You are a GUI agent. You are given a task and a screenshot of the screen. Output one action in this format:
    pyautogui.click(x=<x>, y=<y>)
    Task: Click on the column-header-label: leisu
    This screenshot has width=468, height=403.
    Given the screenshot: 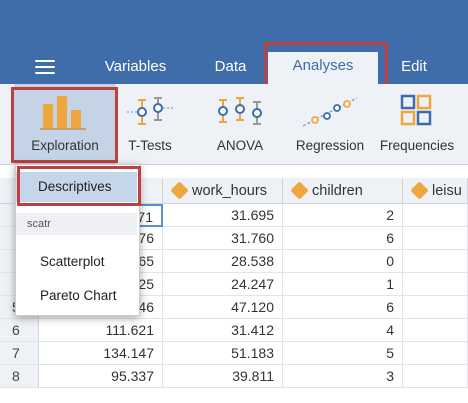 What is the action you would take?
    pyautogui.click(x=447, y=191)
    